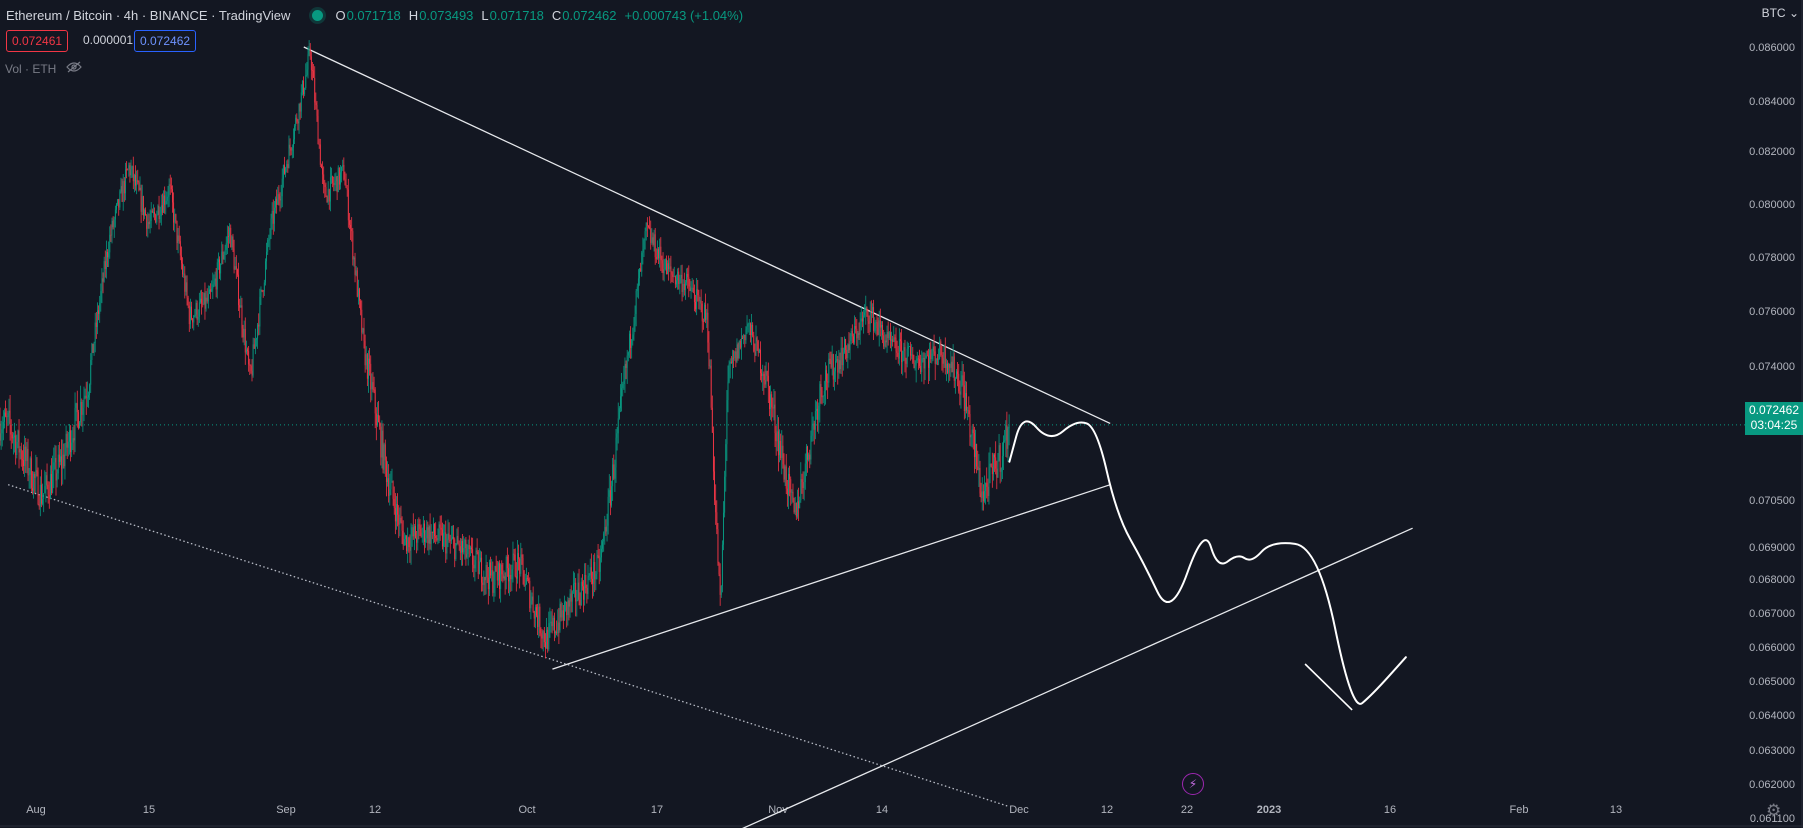 Image resolution: width=1803 pixels, height=828 pixels. Describe the element at coordinates (165, 41) in the screenshot. I see `buy-price-button: 0.072462` at that location.